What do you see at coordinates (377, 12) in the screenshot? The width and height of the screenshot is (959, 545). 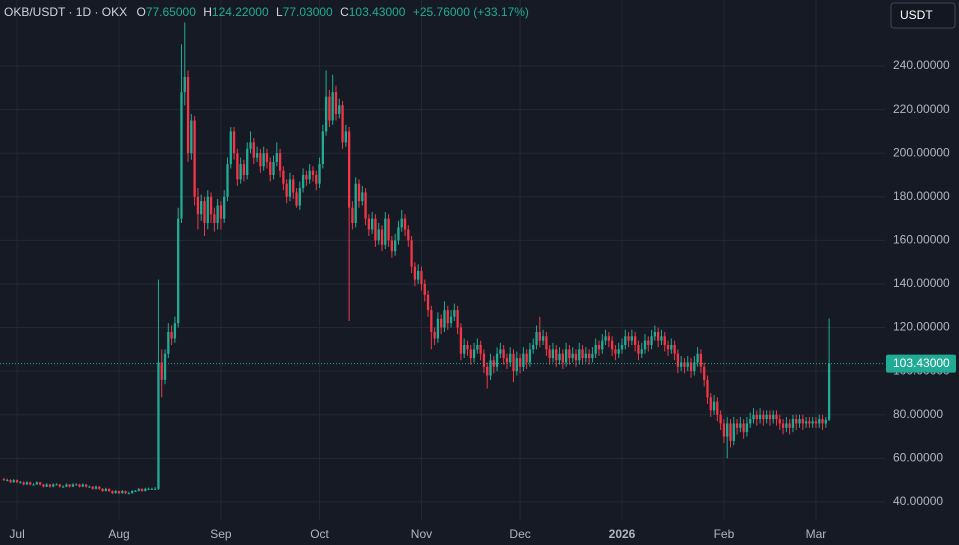 I see `close-value: 103.43000` at bounding box center [377, 12].